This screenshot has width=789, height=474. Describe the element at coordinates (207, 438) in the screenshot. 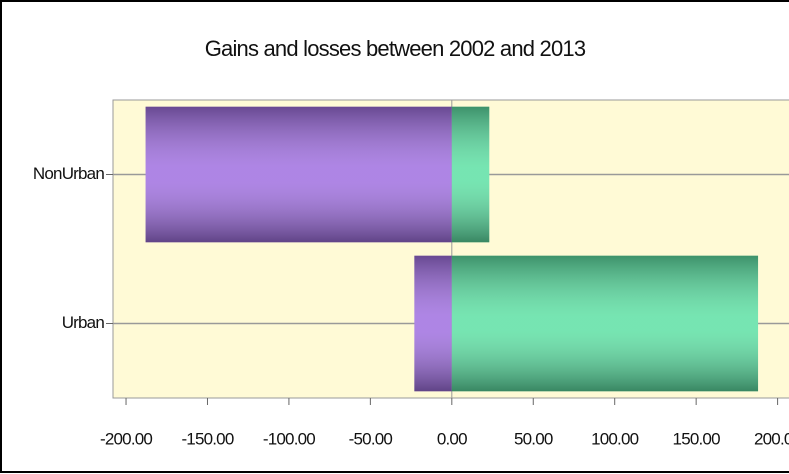

I see `x-tick-label: -150.00` at that location.